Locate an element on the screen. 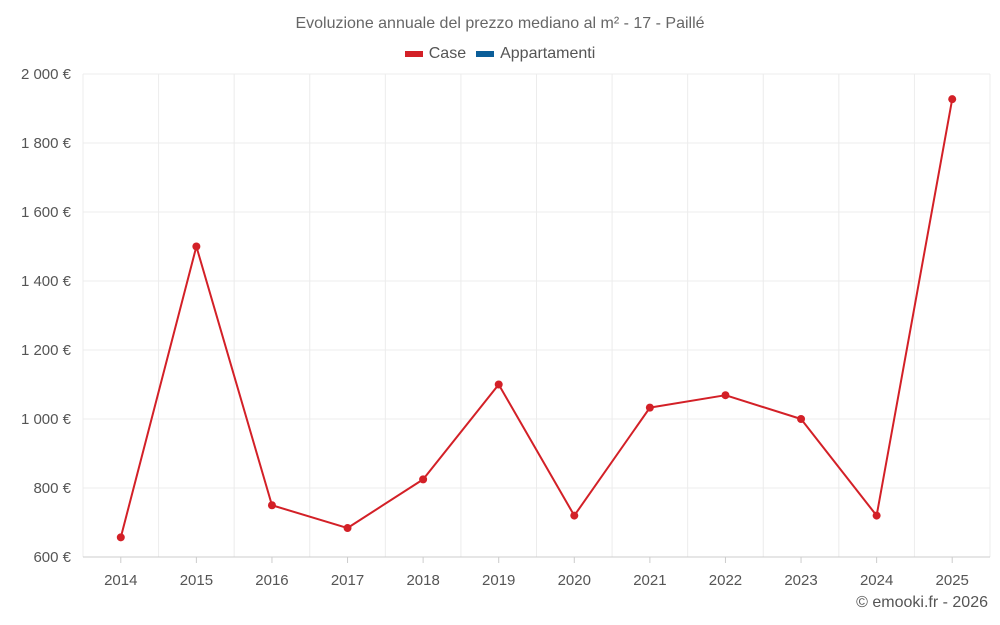 The width and height of the screenshot is (1000, 625). legend-label-appartamenti: Appartamenti is located at coordinates (548, 53).